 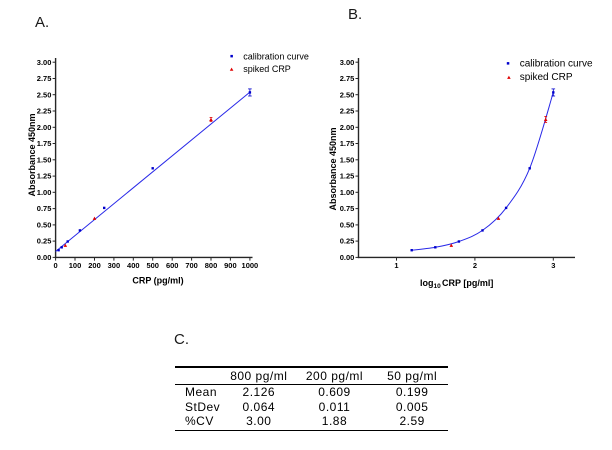 What do you see at coordinates (467, 283) in the screenshot?
I see `svg-text: CRP [pg/ml]` at bounding box center [467, 283].